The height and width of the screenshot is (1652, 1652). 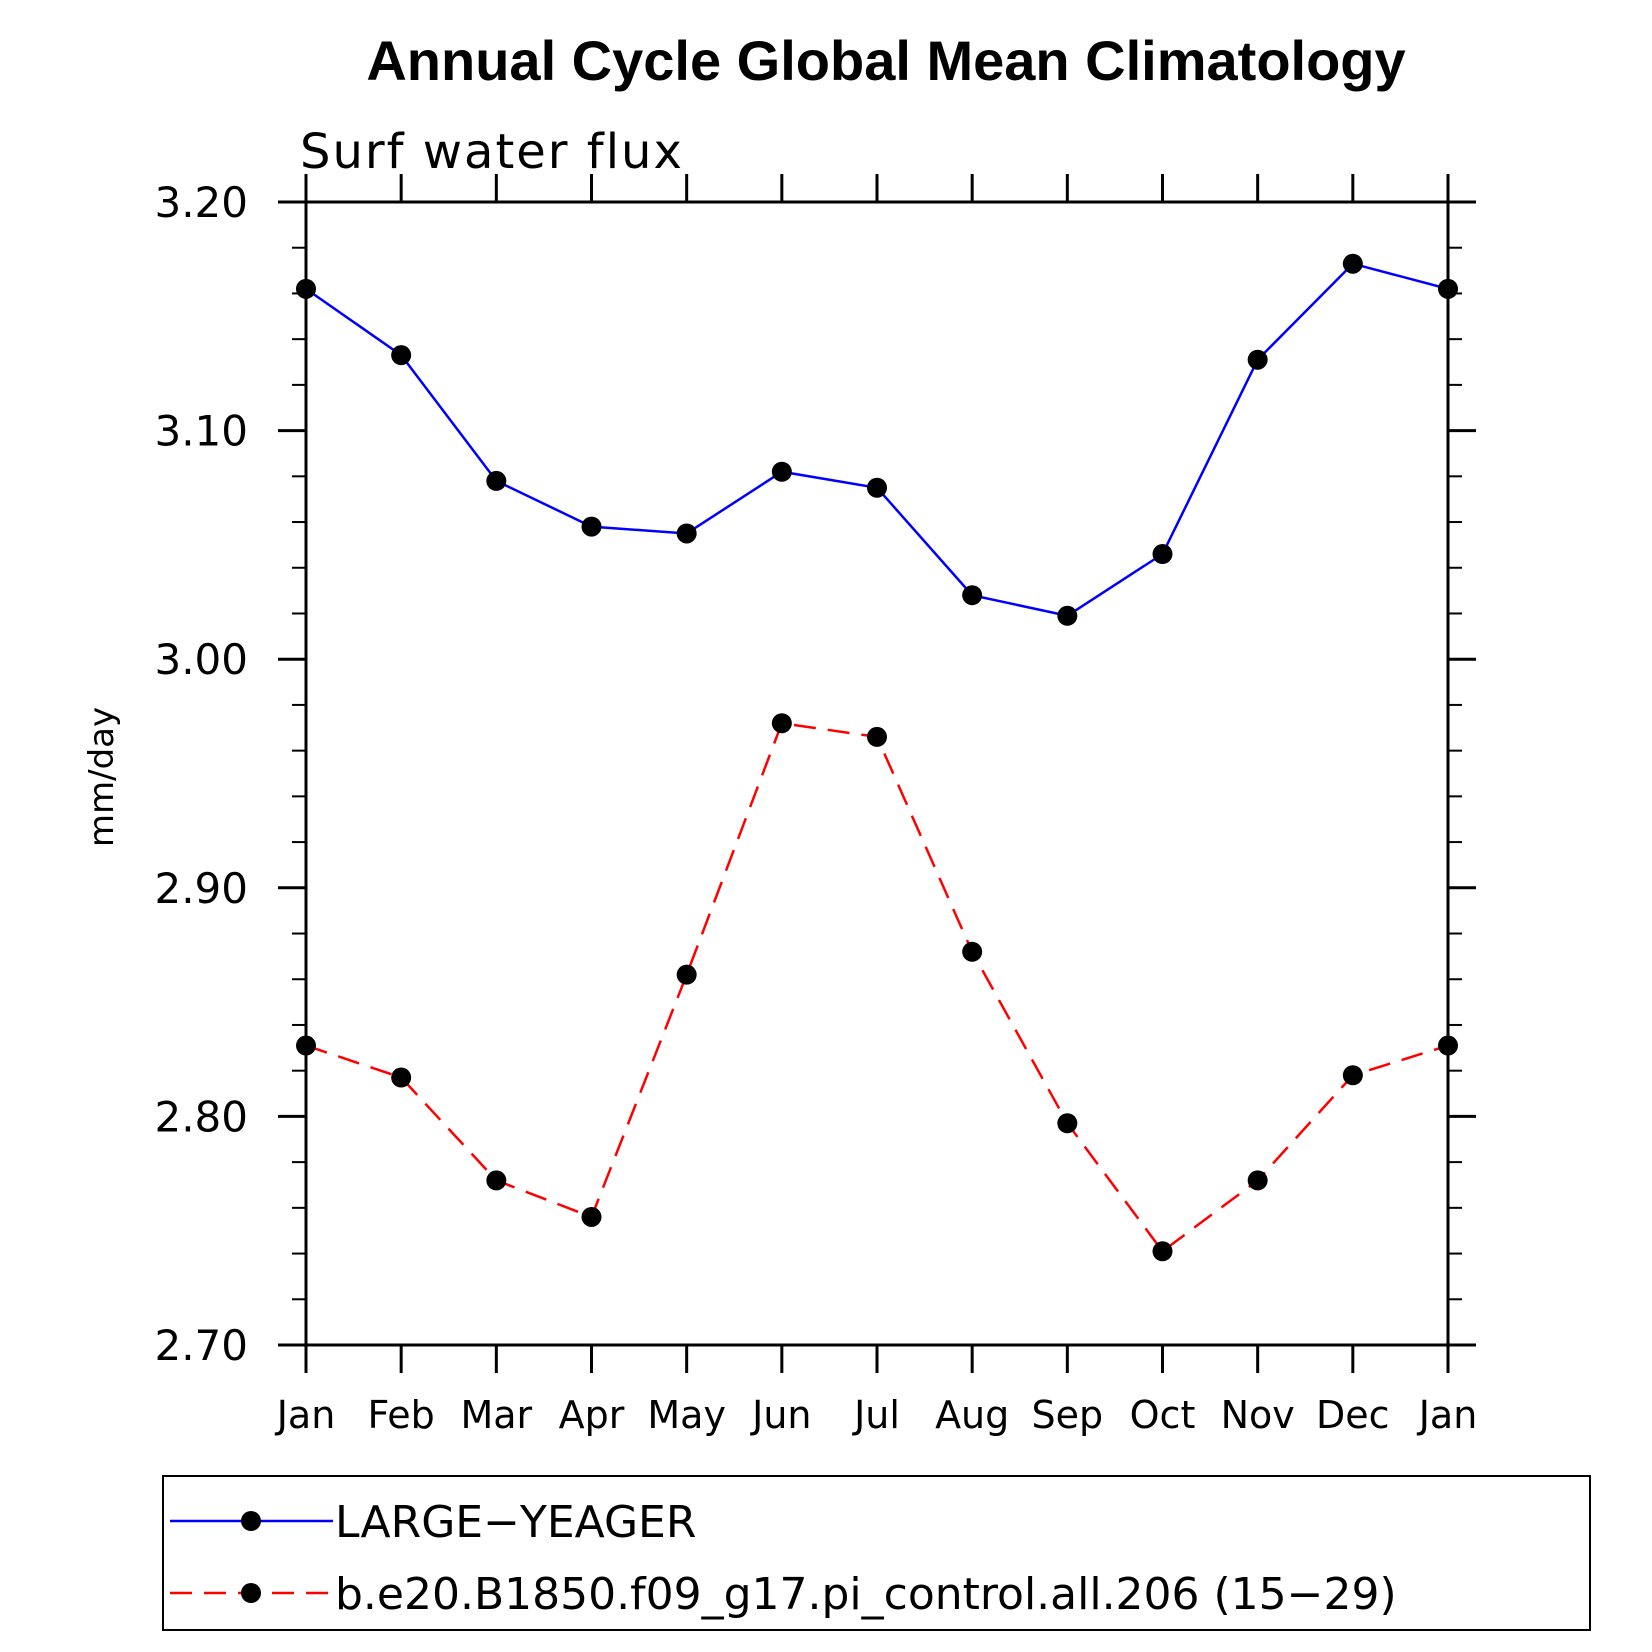 What do you see at coordinates (401, 1415) in the screenshot?
I see `x-tick-label: Feb` at bounding box center [401, 1415].